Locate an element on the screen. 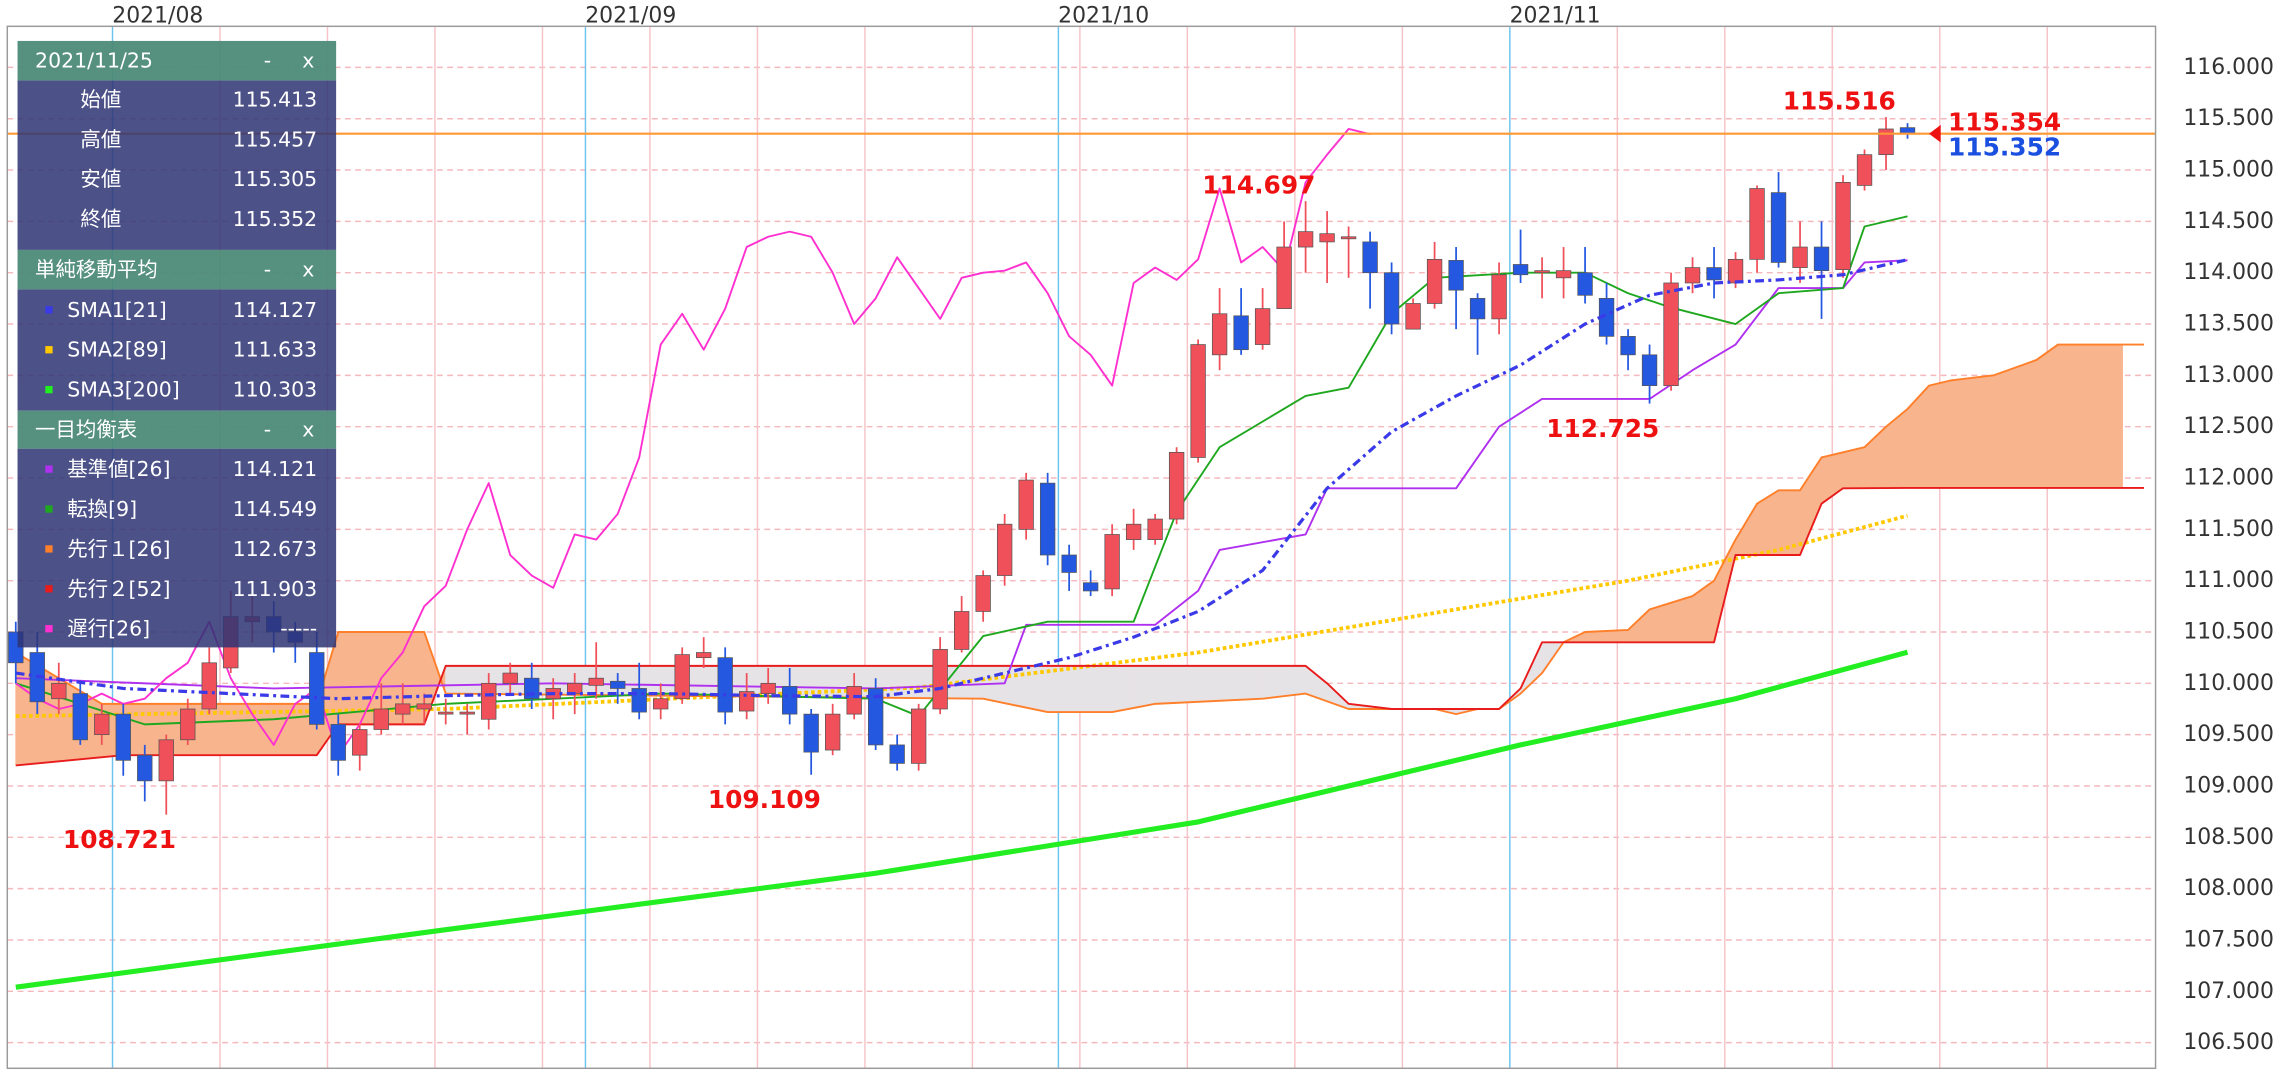 This screenshot has width=2290, height=1080. x-tick-label: 2021/09 is located at coordinates (630, 16).